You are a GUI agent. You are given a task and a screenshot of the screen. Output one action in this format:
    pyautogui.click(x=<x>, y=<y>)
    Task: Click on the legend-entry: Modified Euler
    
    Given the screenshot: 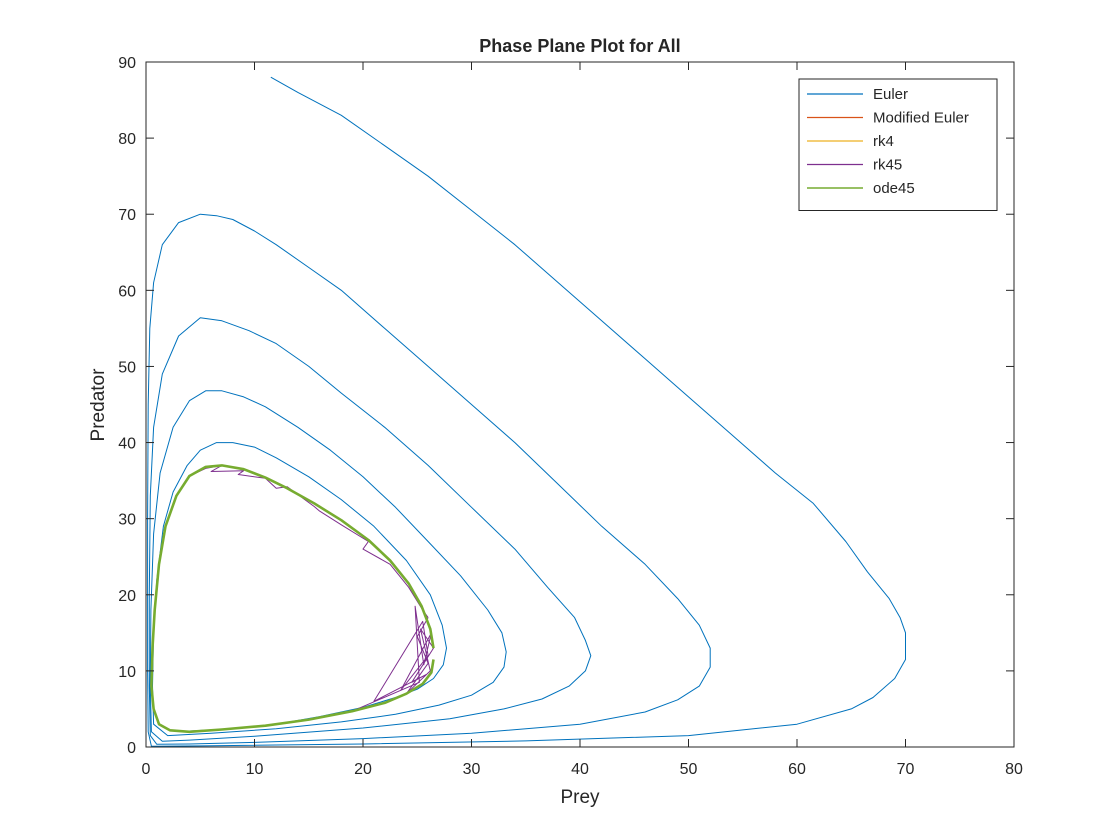 What is the action you would take?
    pyautogui.click(x=921, y=118)
    